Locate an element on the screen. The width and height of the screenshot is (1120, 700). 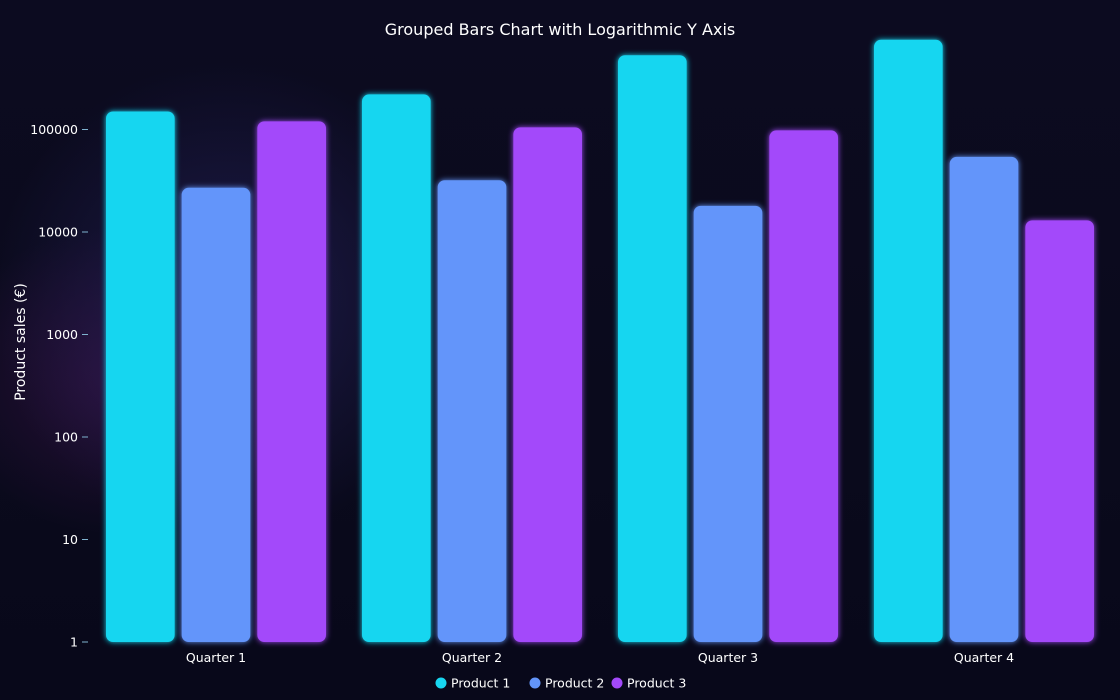
legend-label: Product 2 is located at coordinates (574, 683).